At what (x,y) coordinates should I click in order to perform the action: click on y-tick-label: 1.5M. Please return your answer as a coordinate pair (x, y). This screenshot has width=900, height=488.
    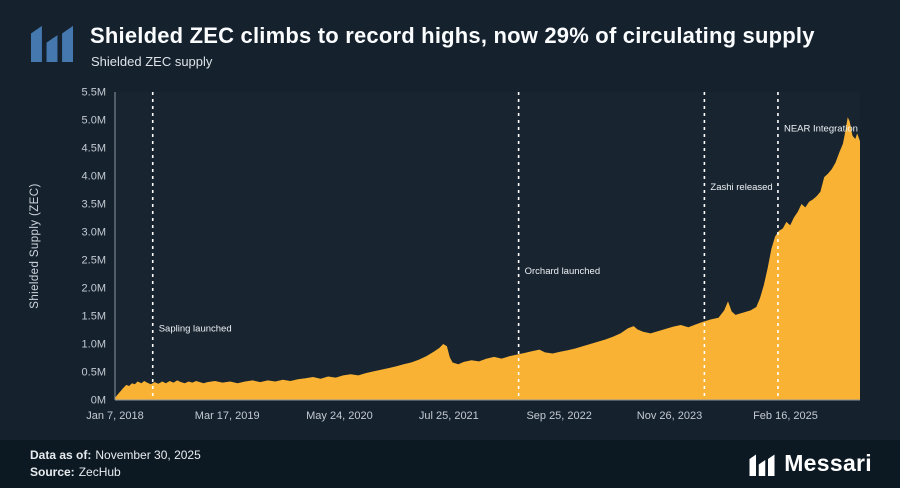
    Looking at the image, I should click on (94, 317).